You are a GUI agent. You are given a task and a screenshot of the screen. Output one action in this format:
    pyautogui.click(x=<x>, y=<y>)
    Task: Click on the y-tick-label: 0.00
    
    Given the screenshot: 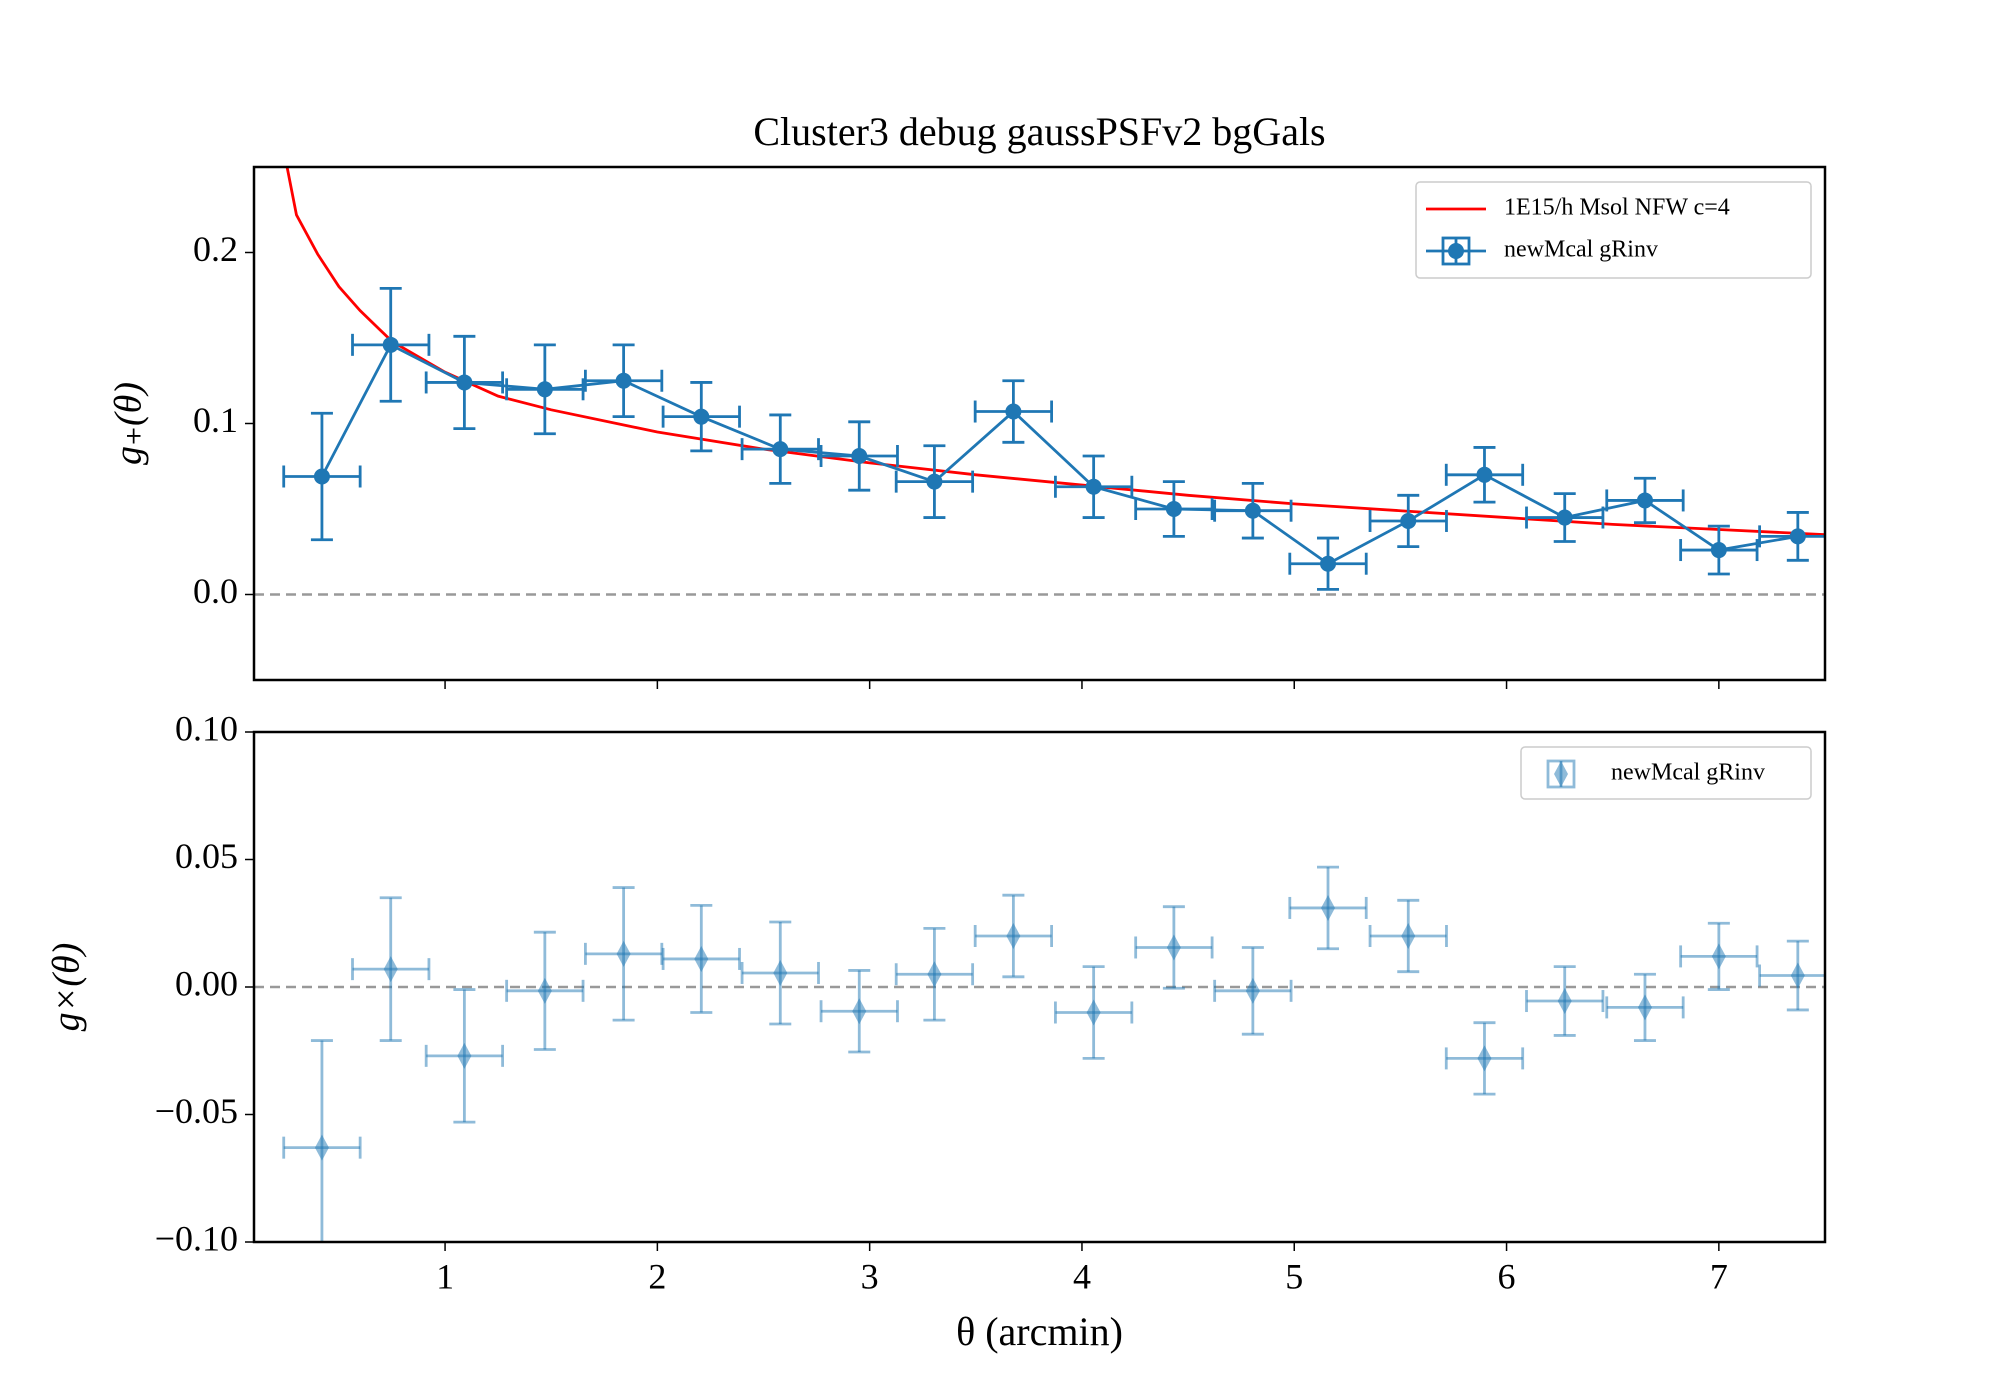 What is the action you would take?
    pyautogui.click(x=206, y=983)
    